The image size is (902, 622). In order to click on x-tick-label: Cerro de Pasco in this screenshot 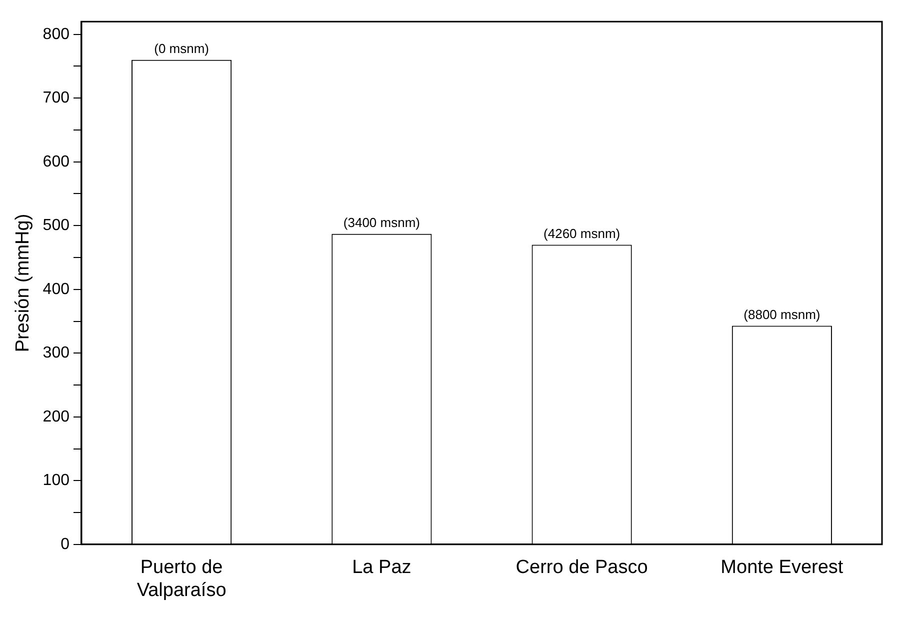, I will do `click(582, 567)`.